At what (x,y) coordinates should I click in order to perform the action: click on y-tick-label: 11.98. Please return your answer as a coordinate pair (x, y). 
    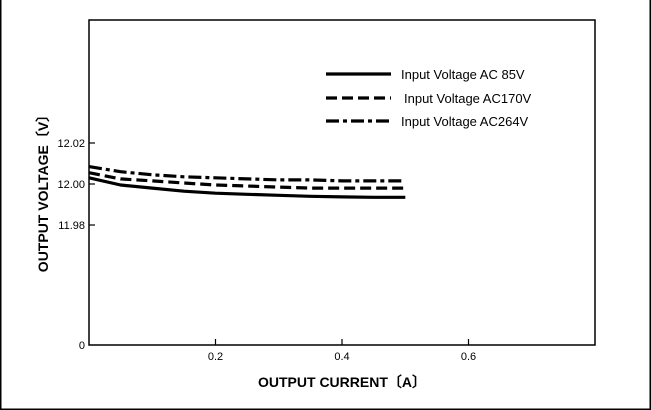
    Looking at the image, I should click on (71, 226).